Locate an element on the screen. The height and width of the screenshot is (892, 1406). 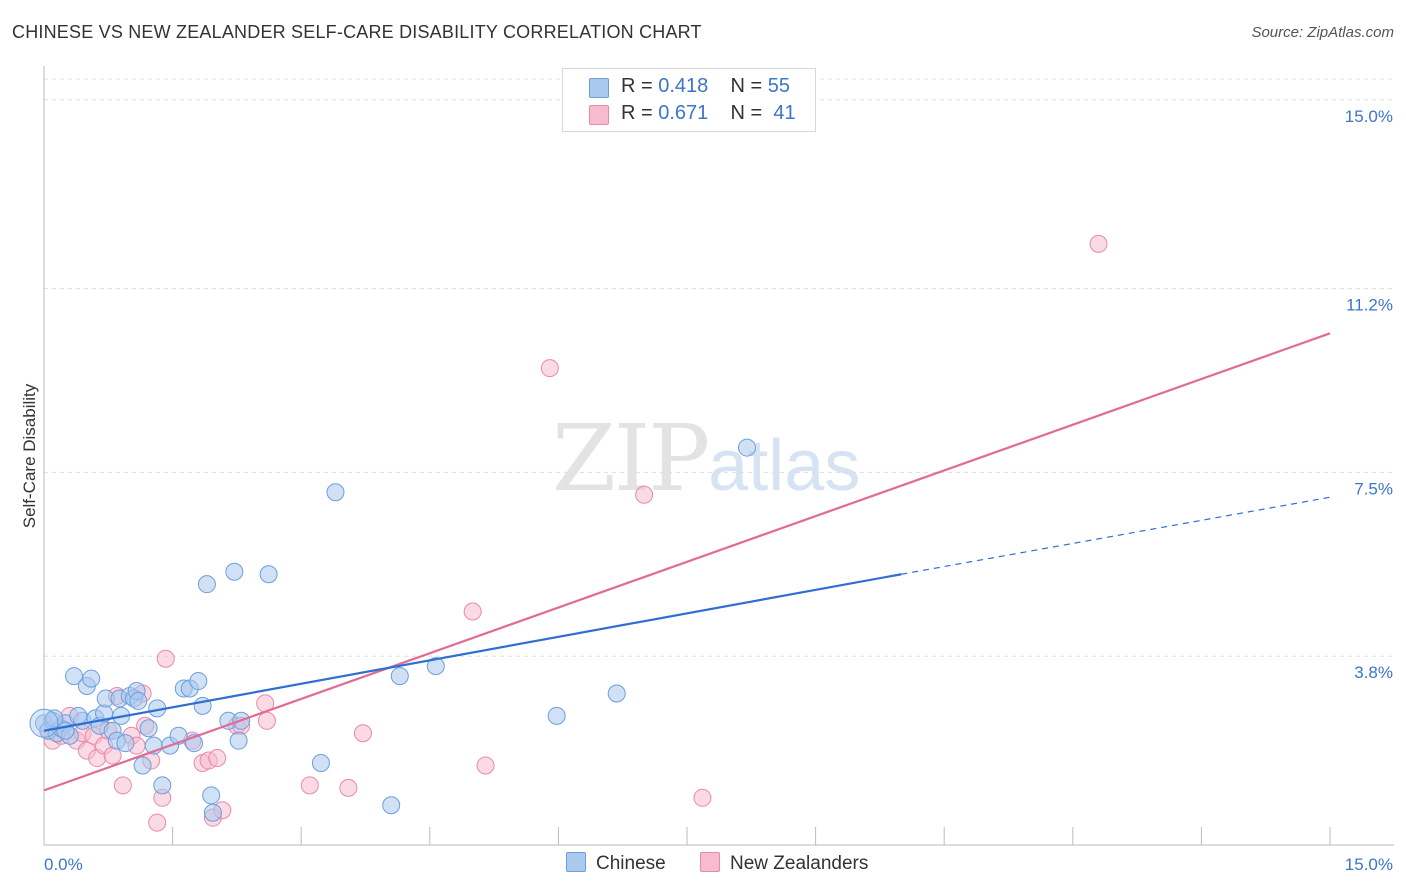
watermark-atlas: atlas is located at coordinates (784, 466).